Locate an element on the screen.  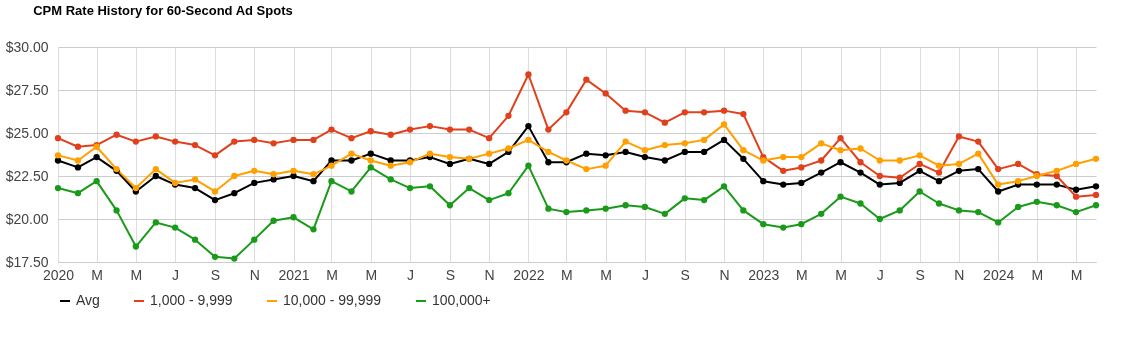
chart-title: CPM Rate History for 60-Second Ad Spots is located at coordinates (163, 10).